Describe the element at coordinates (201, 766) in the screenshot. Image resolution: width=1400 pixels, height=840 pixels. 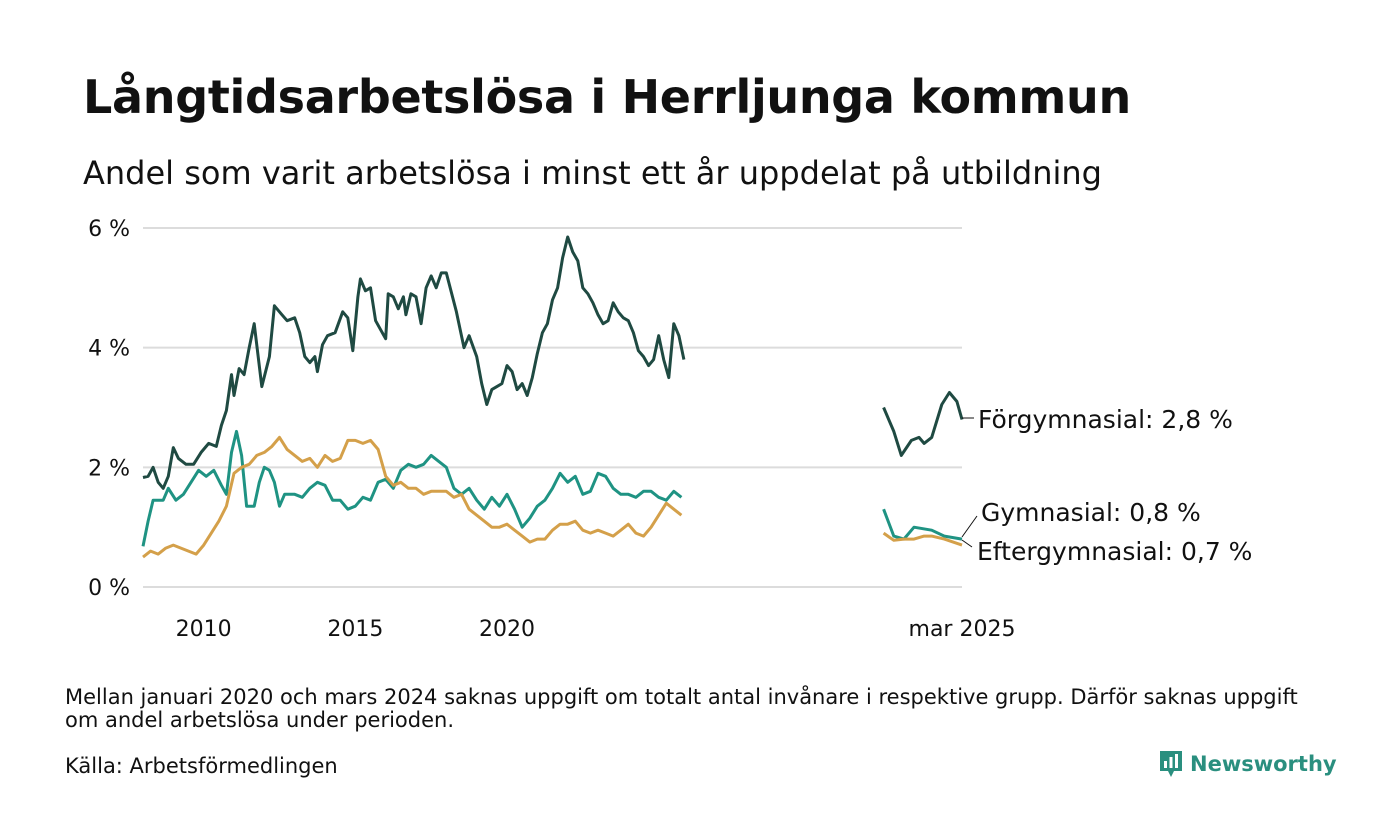
I see `source-label: Källa: Arbetsförmedlingen` at that location.